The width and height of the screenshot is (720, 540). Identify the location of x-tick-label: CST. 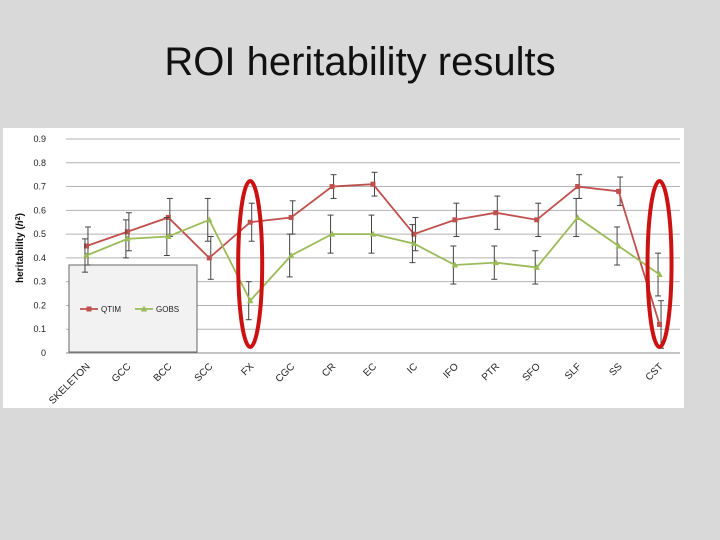
(655, 372).